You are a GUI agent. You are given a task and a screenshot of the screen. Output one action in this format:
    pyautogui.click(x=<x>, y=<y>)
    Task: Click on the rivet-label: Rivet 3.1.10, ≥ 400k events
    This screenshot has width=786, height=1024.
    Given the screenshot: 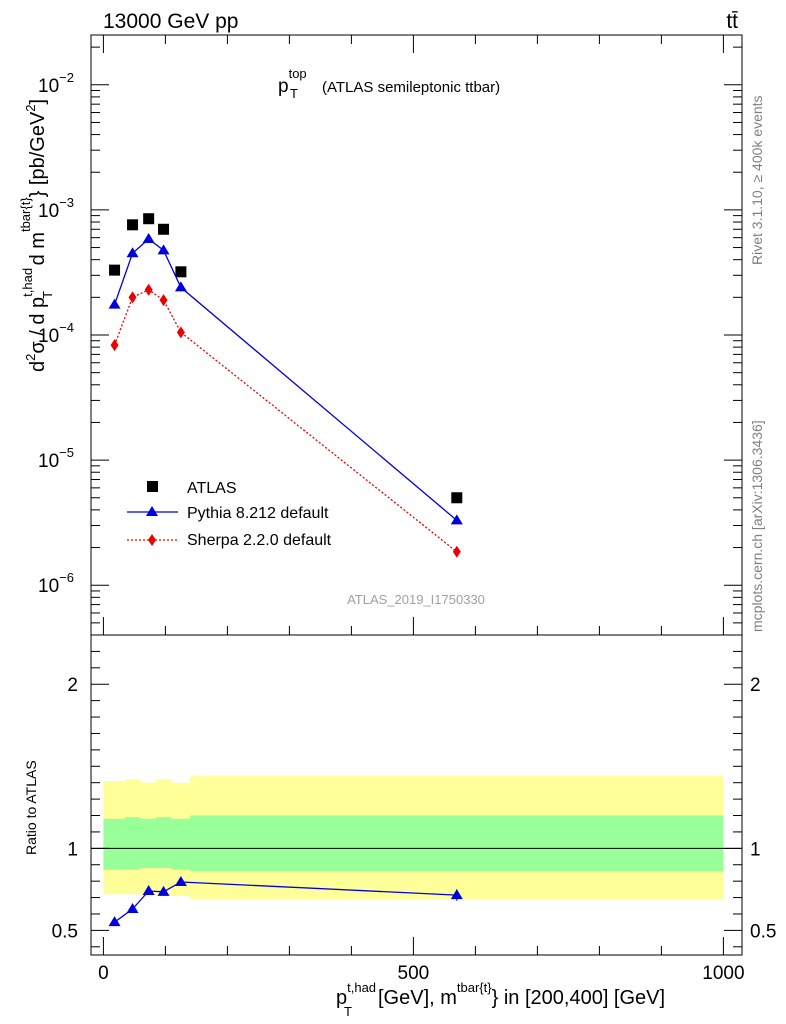 What is the action you would take?
    pyautogui.click(x=757, y=180)
    